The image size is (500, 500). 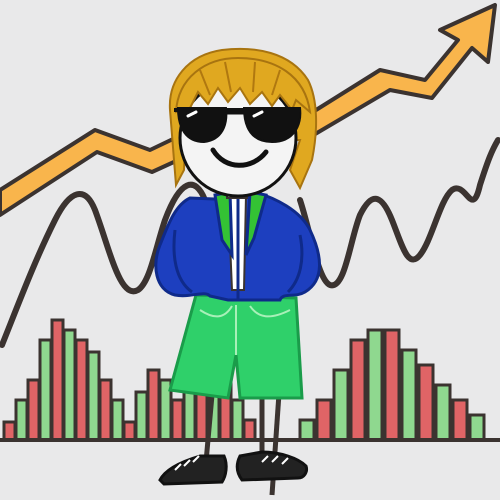 What do you see at coordinates (240, 78) in the screenshot?
I see `hair-strands` at bounding box center [240, 78].